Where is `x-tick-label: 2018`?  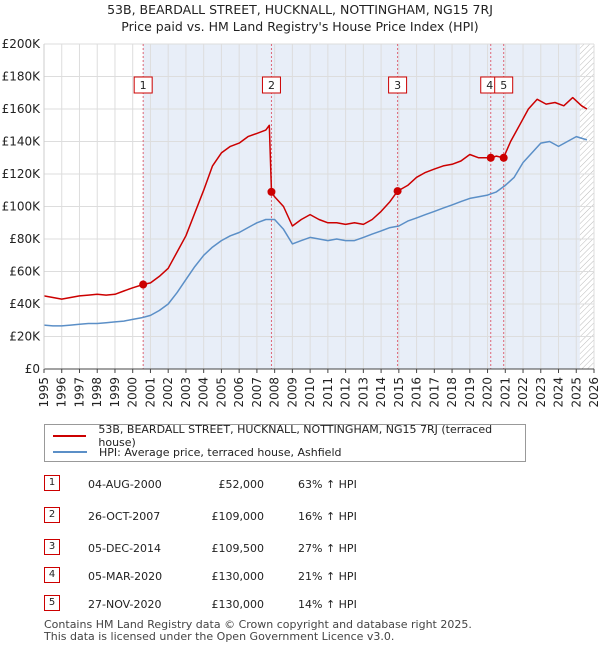
x-tick-label: 2018 is located at coordinates (452, 392).